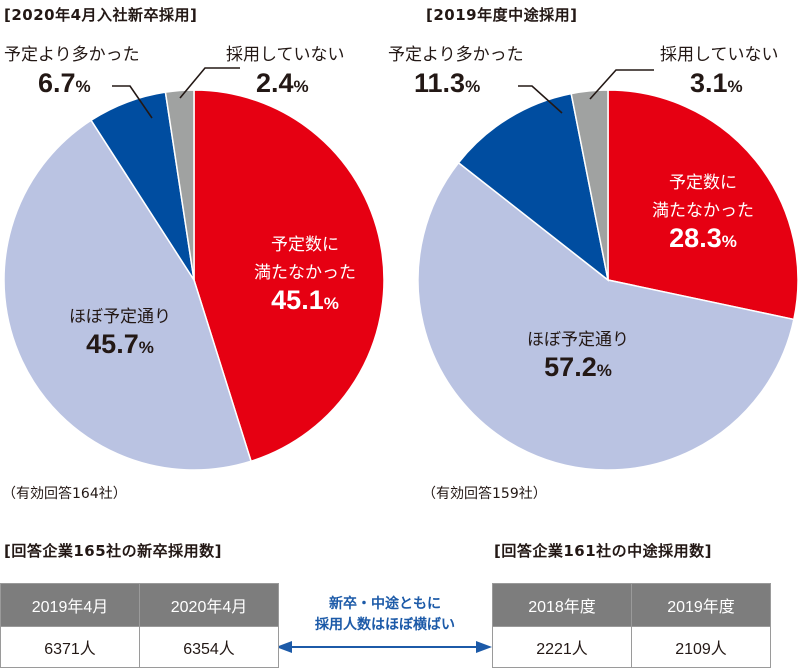 This screenshot has height=668, width=800. What do you see at coordinates (456, 55) in the screenshot?
I see `slice-label-right-more: 予定より多かった` at bounding box center [456, 55].